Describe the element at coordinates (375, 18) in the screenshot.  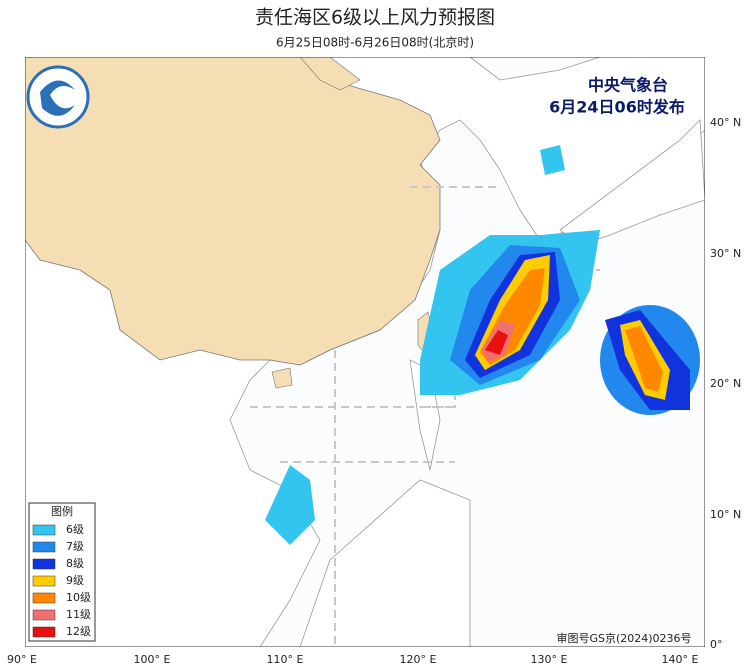
I see `title: 责任海区6级以上风力预报图` at that location.